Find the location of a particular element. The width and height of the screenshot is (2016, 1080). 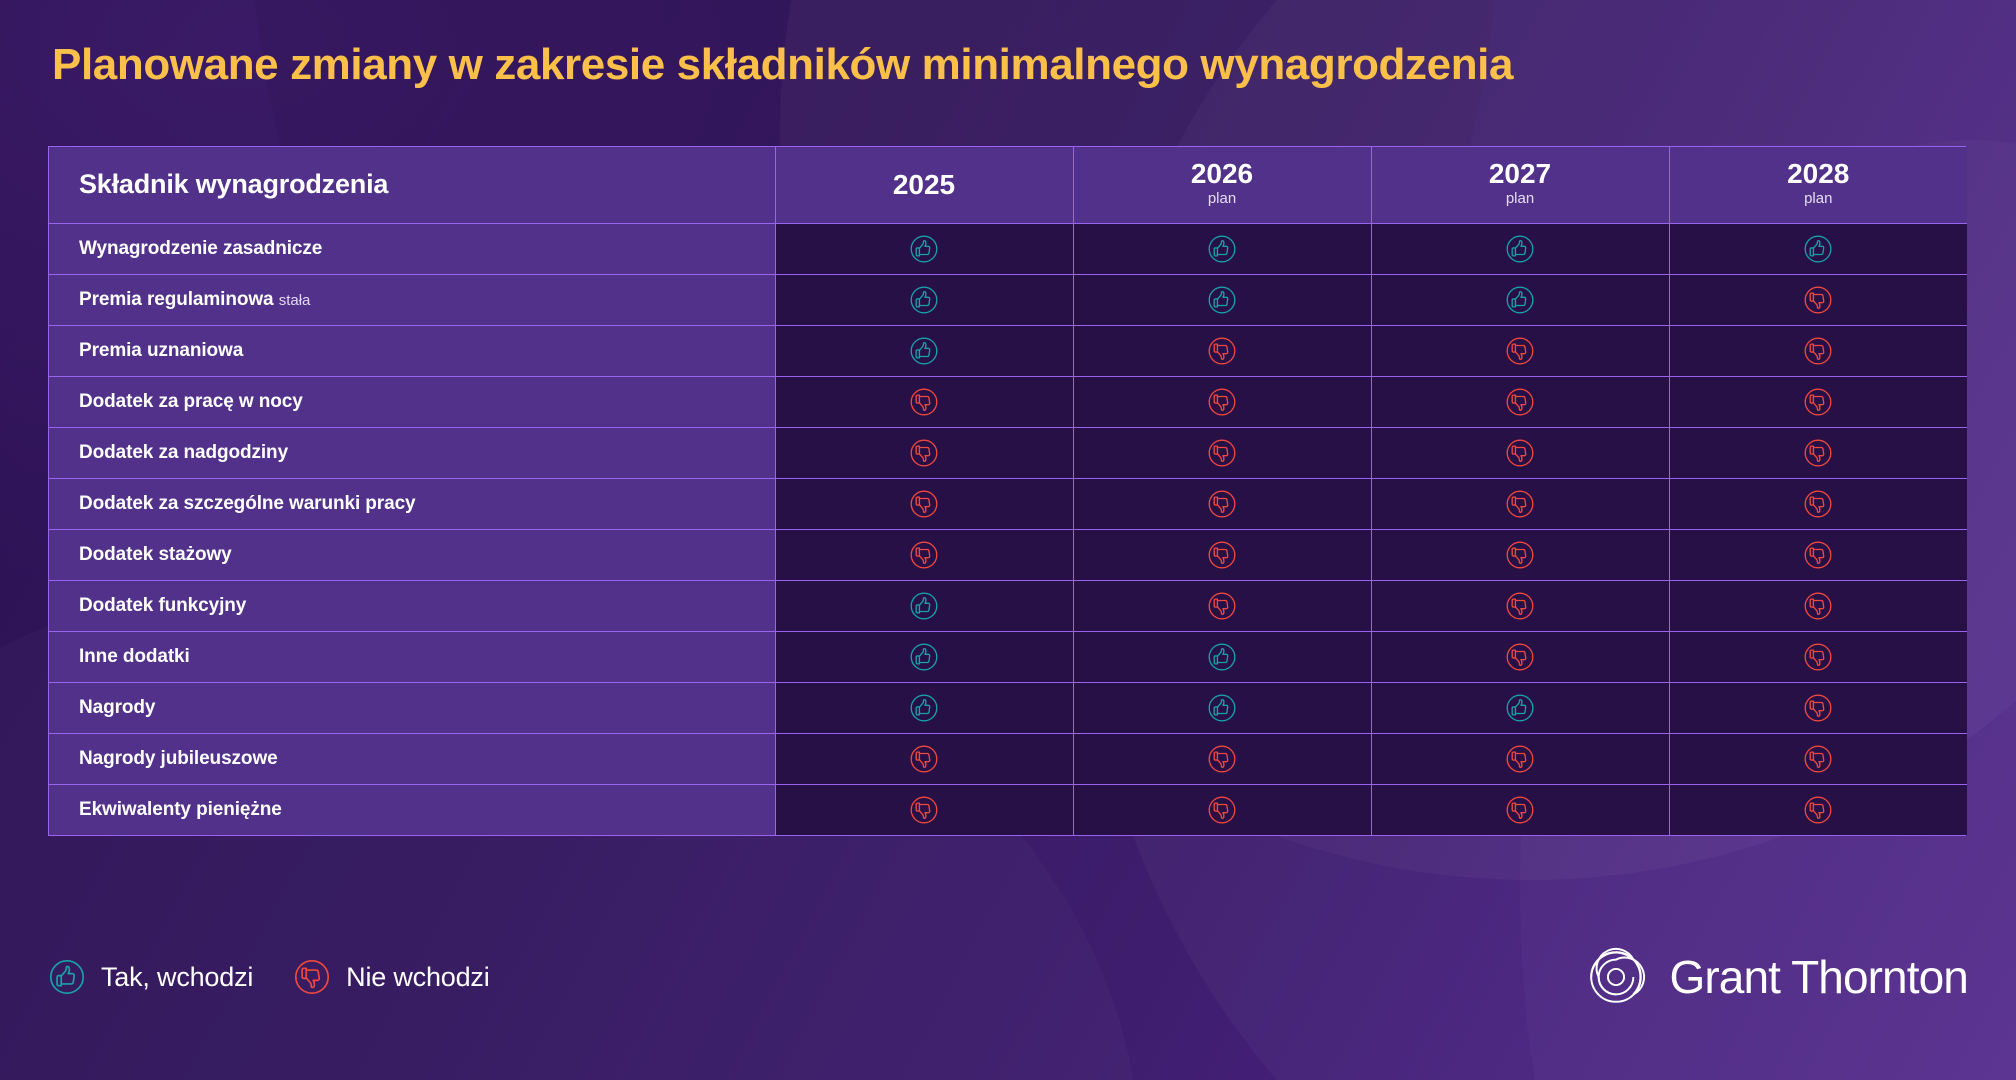

legend-label-no: Nie wchodzi is located at coordinates (418, 976).